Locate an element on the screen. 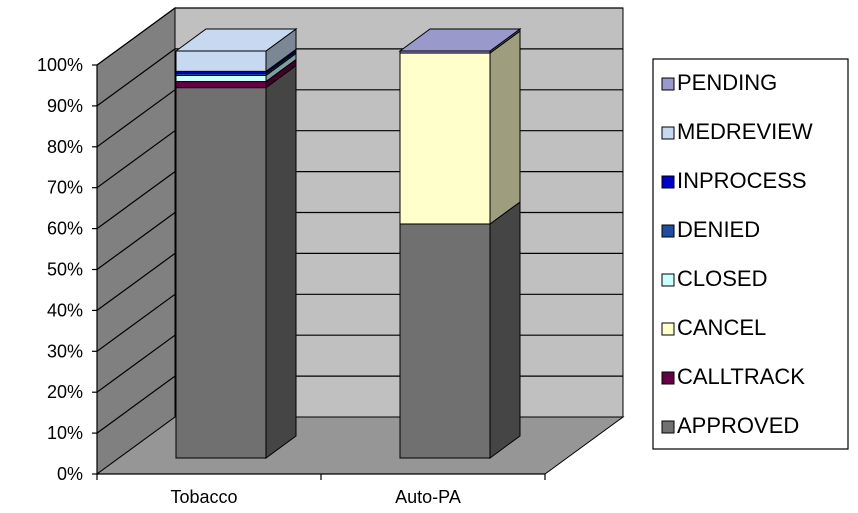 The image size is (858, 513). x-axis-category-labels: Tobacco Auto-PA is located at coordinates (315, 497).